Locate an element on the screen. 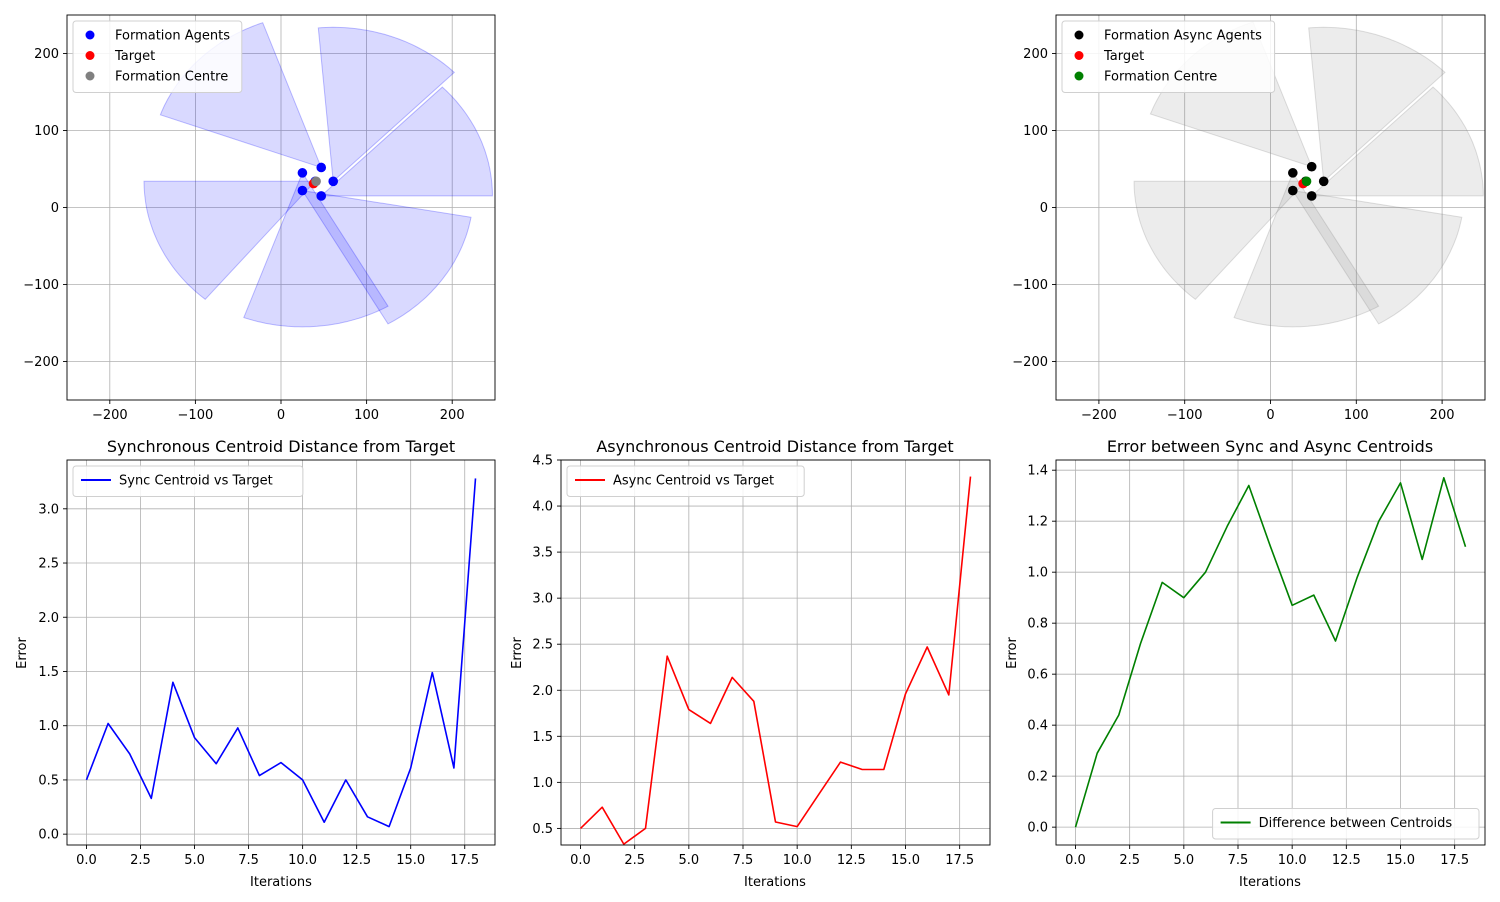  legend-label: Async Centroid vs Target is located at coordinates (693, 481).